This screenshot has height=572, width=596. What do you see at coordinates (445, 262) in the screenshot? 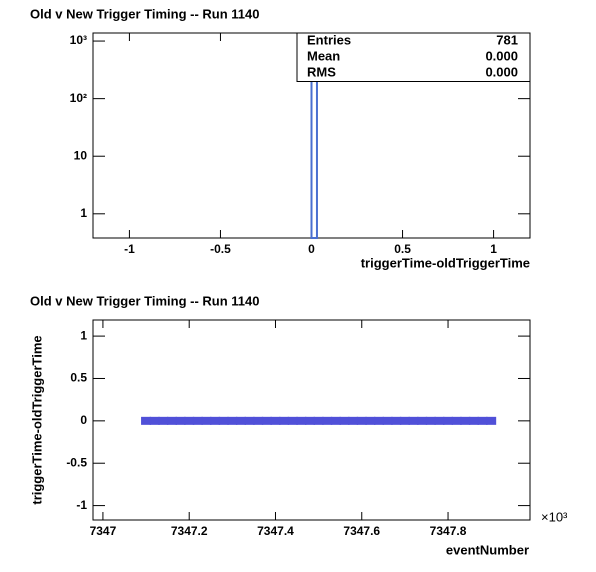
I see `x-axis-label: triggerTime-oldTriggerTime` at bounding box center [445, 262].